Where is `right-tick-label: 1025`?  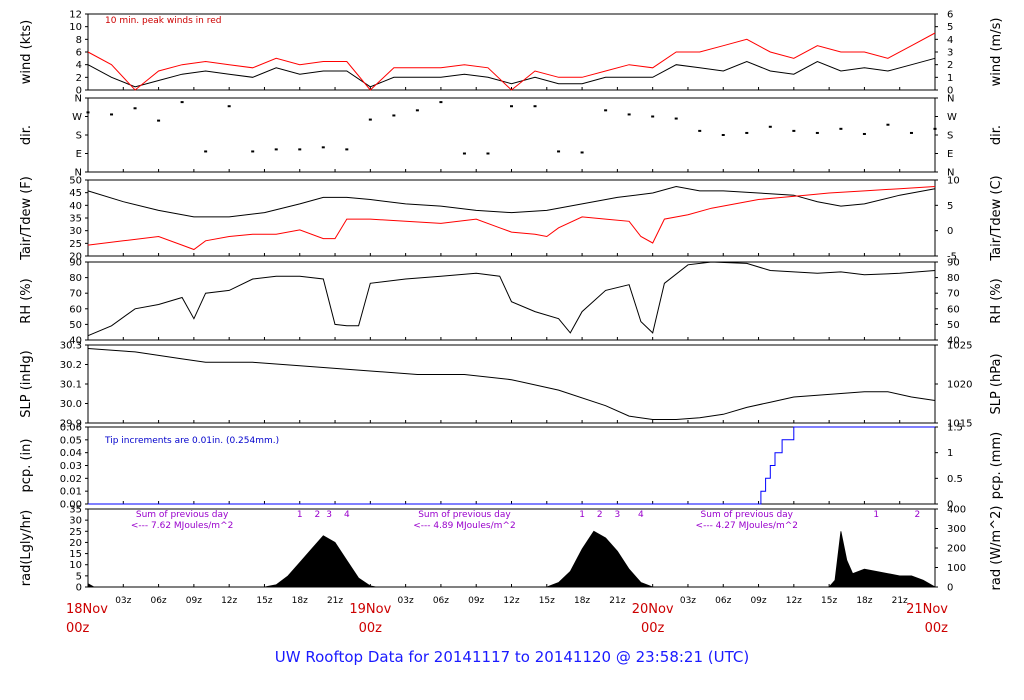
right-tick-label: 1025 is located at coordinates (959, 346).